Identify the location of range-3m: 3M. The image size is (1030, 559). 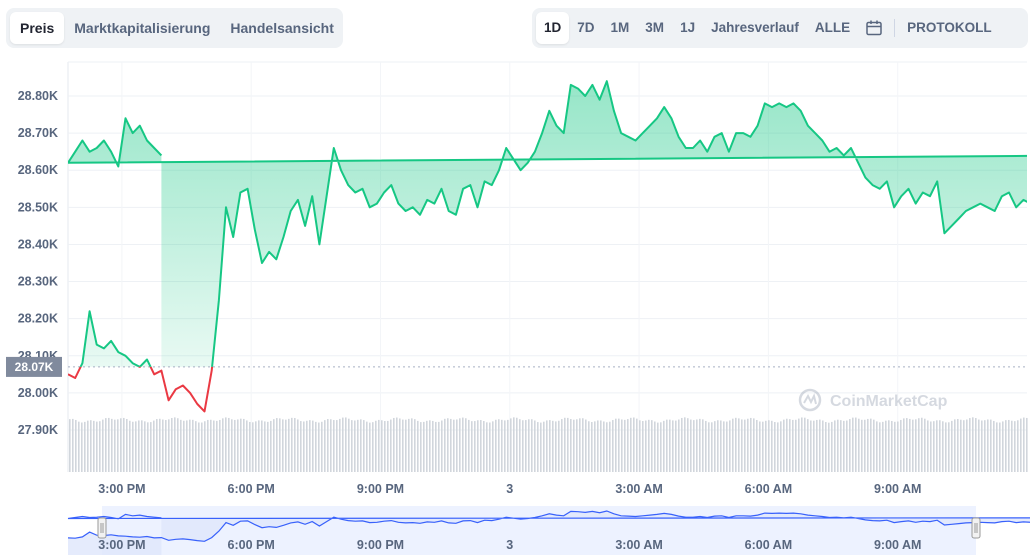
(655, 27).